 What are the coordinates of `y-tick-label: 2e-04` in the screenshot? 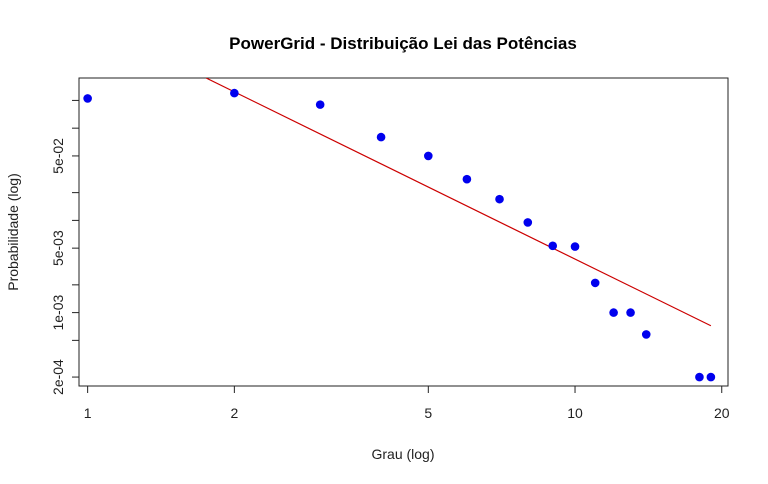 It's located at (58, 377).